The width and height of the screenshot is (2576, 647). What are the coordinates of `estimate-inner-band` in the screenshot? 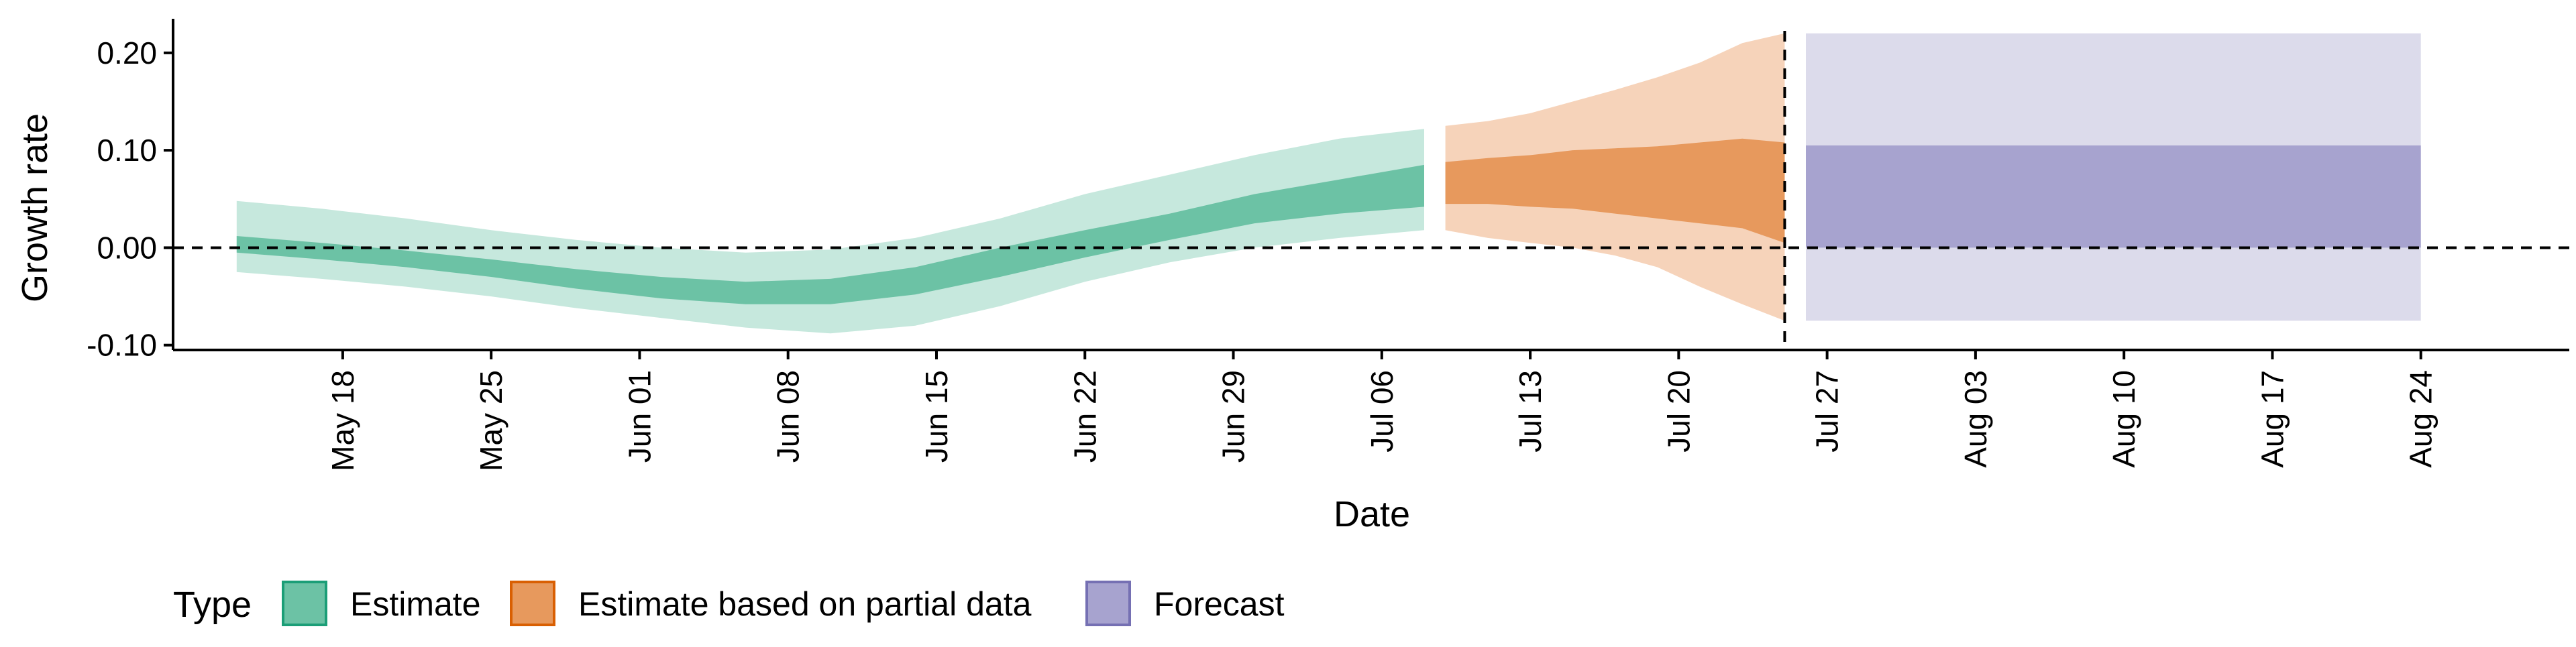 It's located at (830, 234).